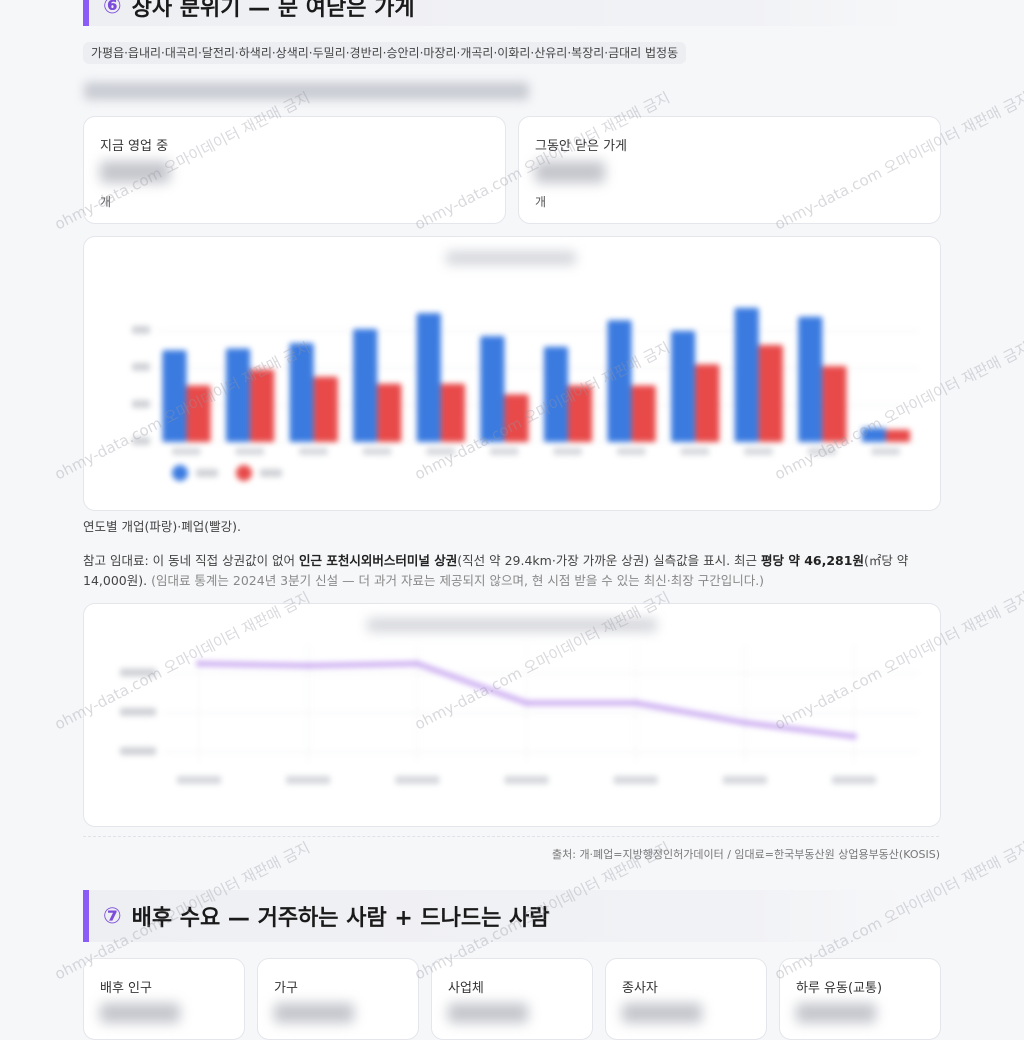 Image resolution: width=1024 pixels, height=1040 pixels. What do you see at coordinates (134, 146) in the screenshot?
I see `open-stores-label: 지금 영업 중` at bounding box center [134, 146].